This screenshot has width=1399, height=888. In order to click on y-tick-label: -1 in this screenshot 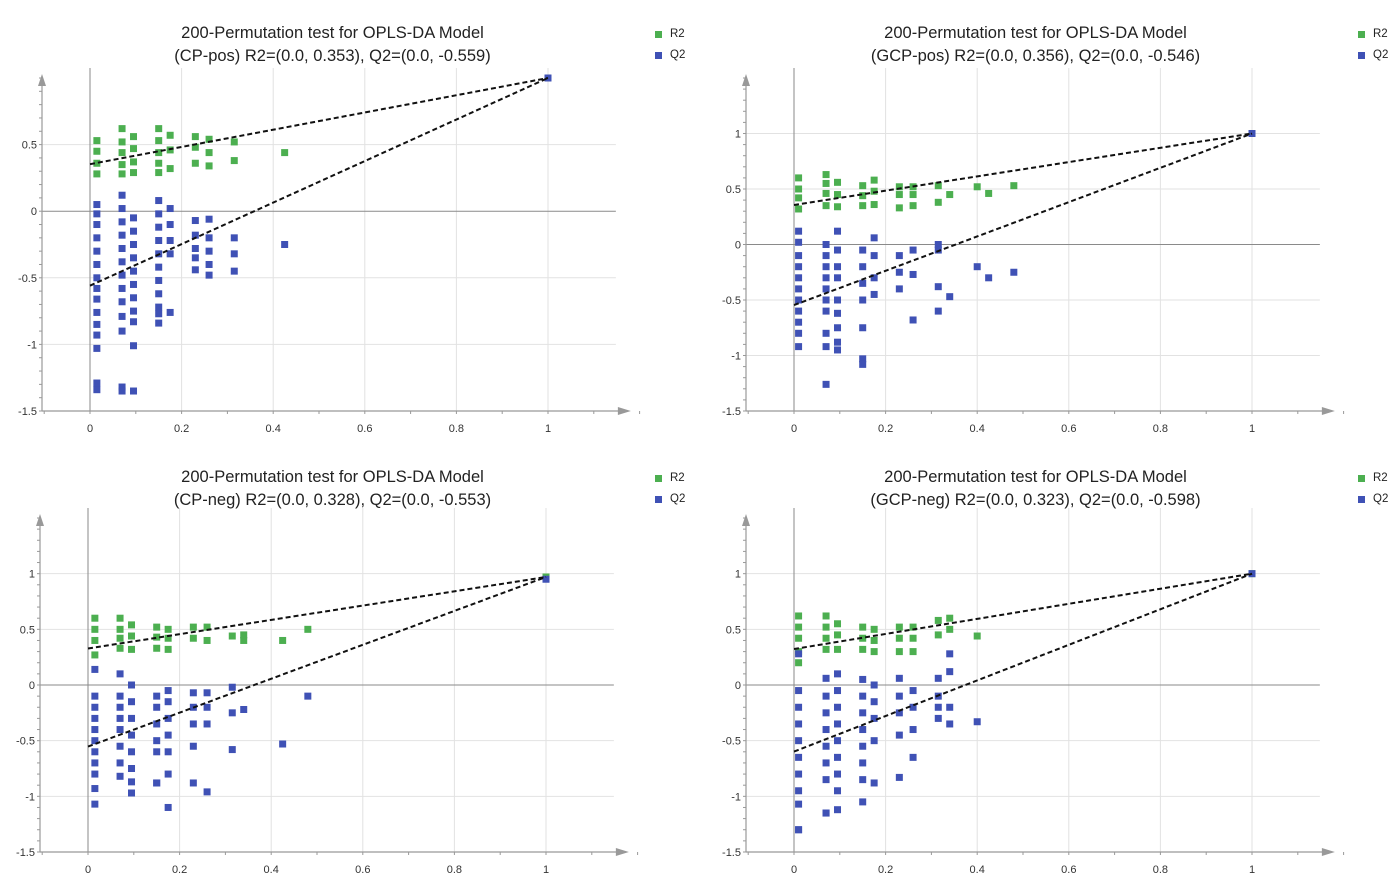, I will do `click(30, 797)`.